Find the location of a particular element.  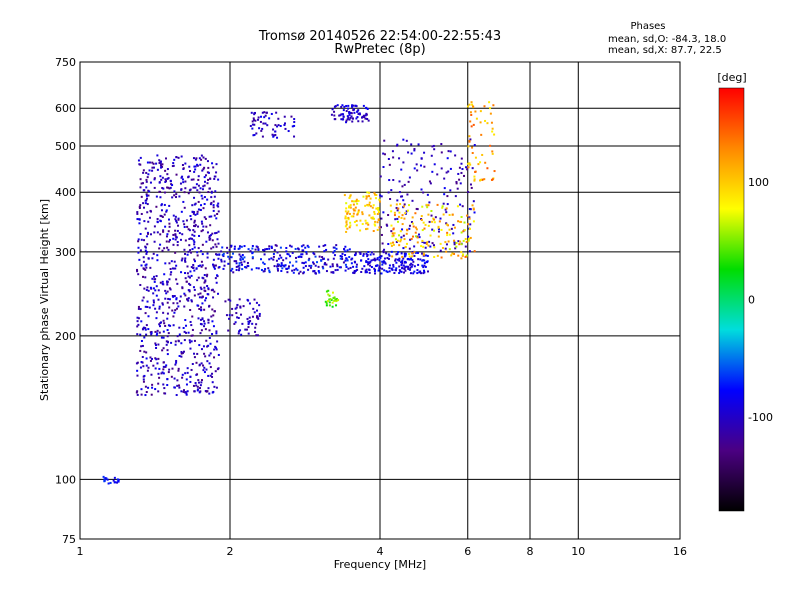

colorbar-tick-label: -100 is located at coordinates (760, 417).